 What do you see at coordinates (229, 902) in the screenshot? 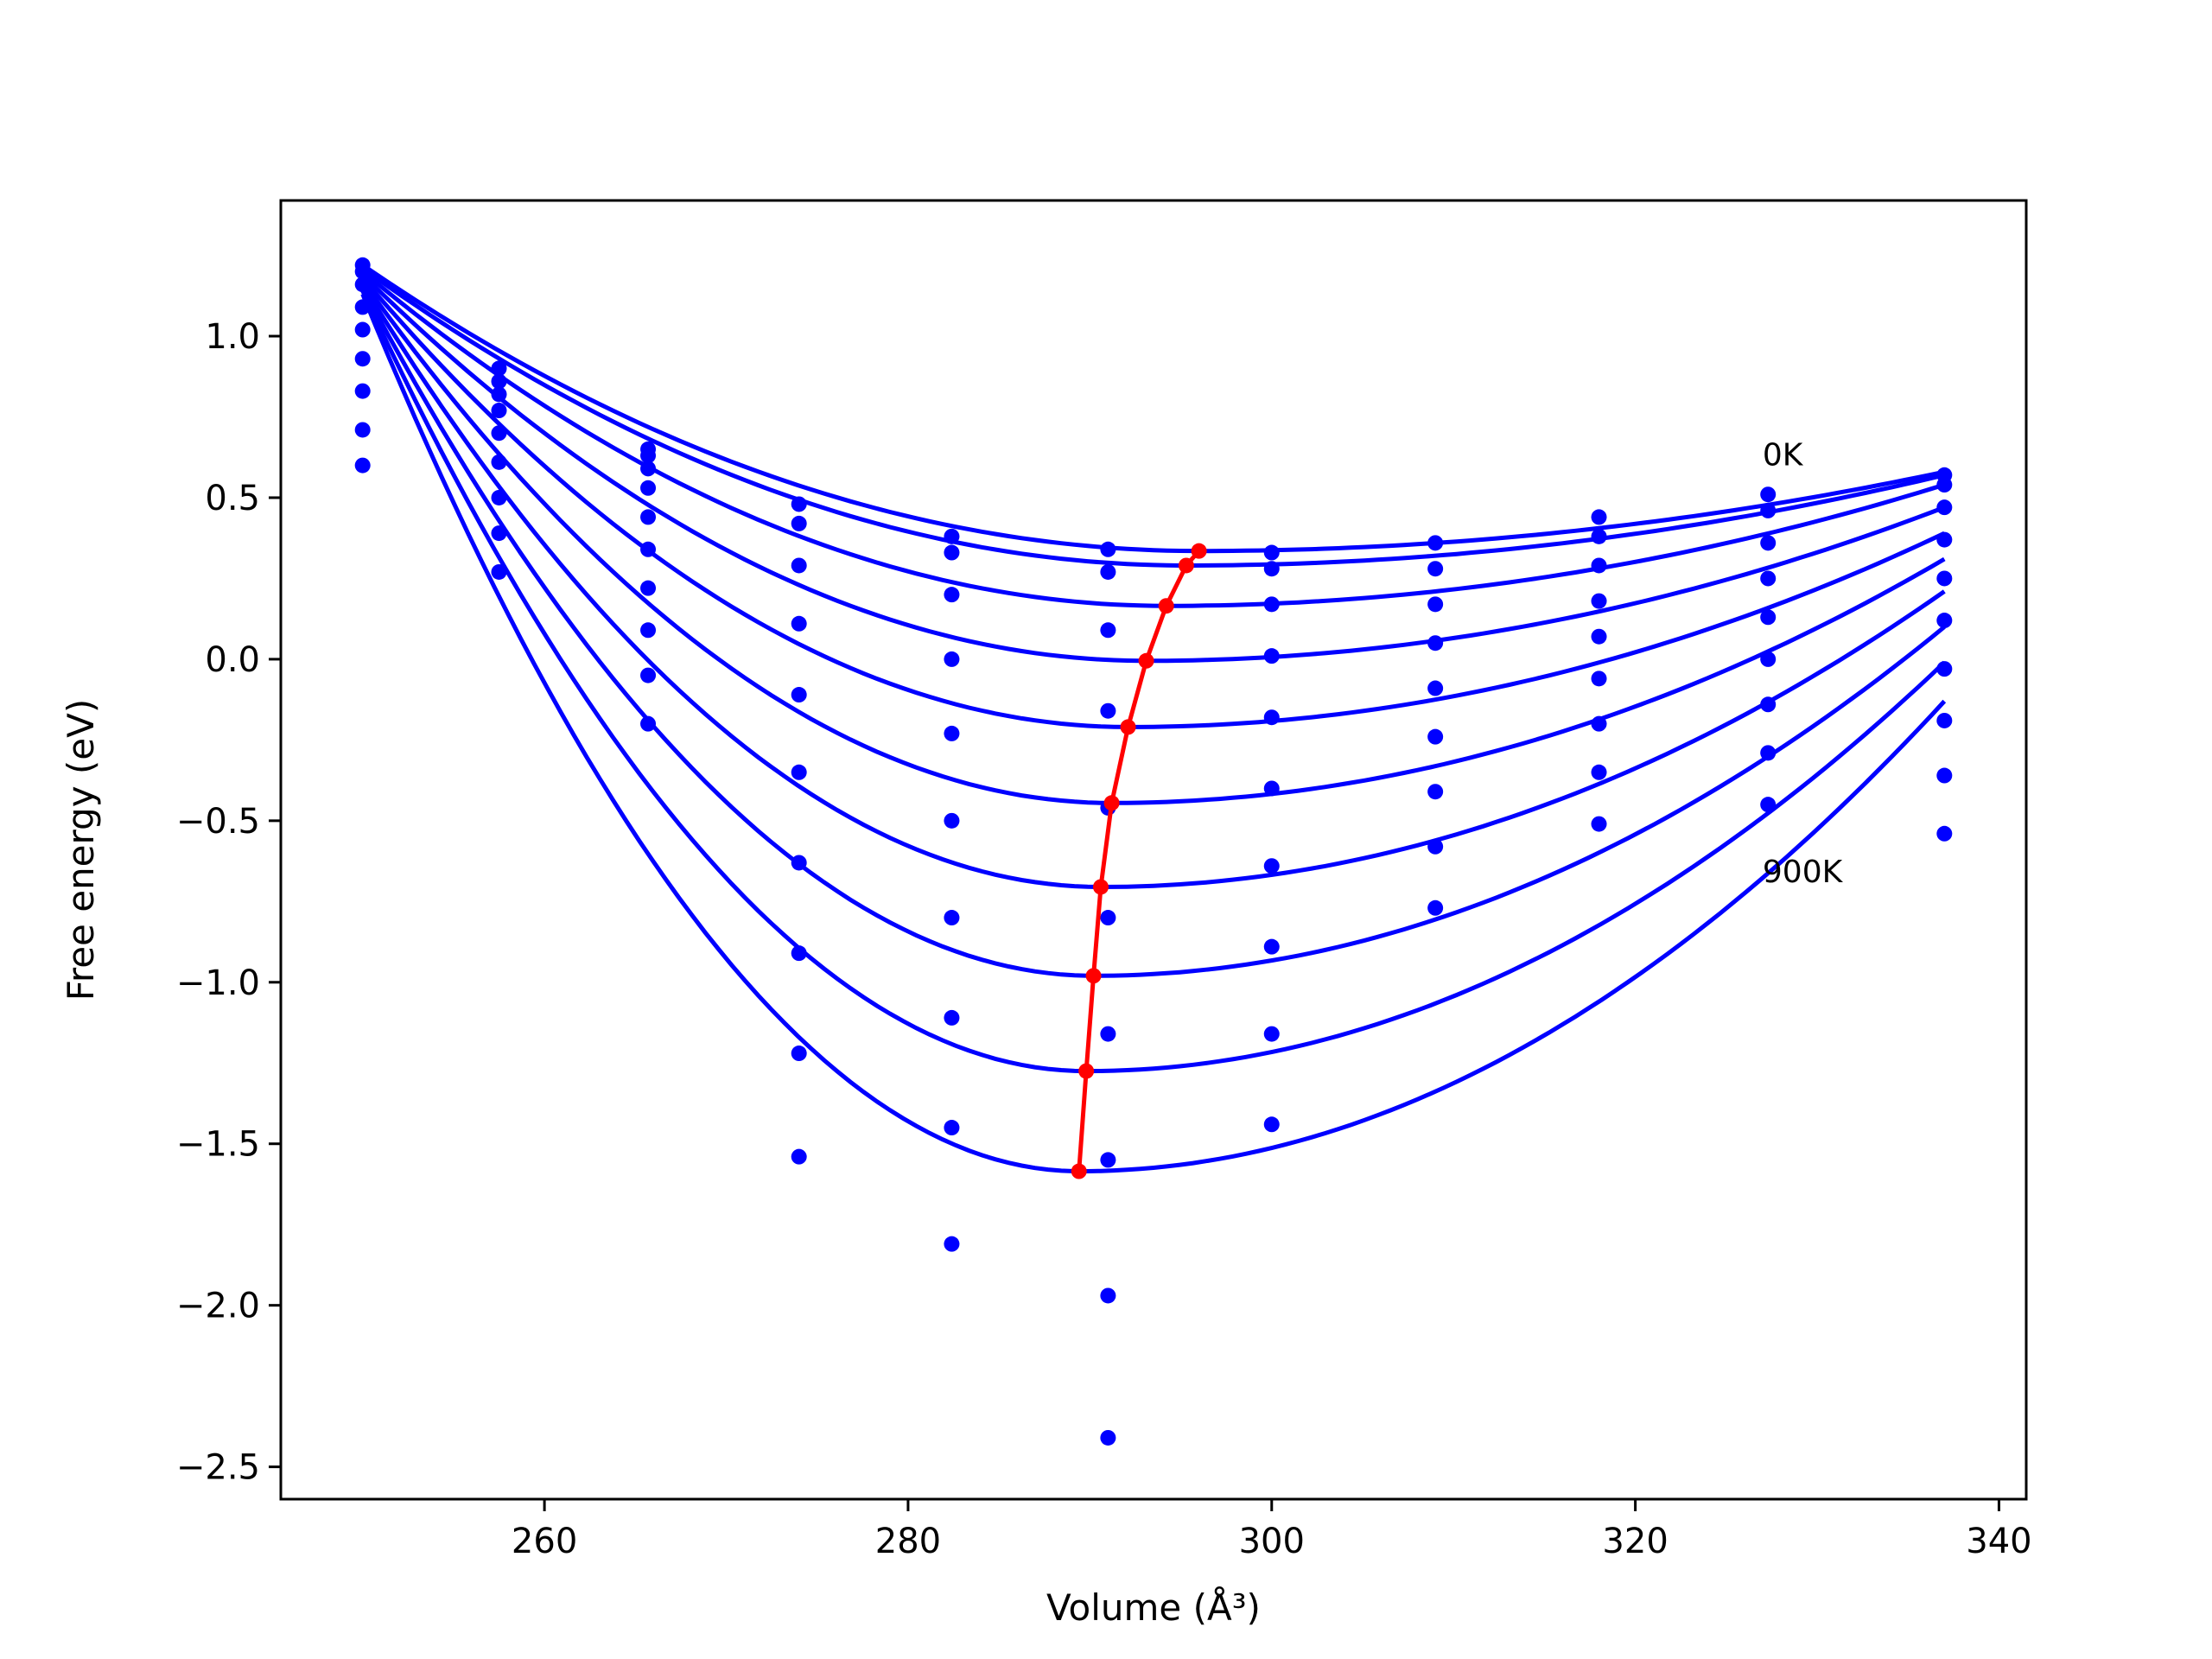
I see `y-axis-ticks: 1.0 0.5 0.0 −0.5 −1.0 −1.5 −2.0 −2.5` at bounding box center [229, 902].